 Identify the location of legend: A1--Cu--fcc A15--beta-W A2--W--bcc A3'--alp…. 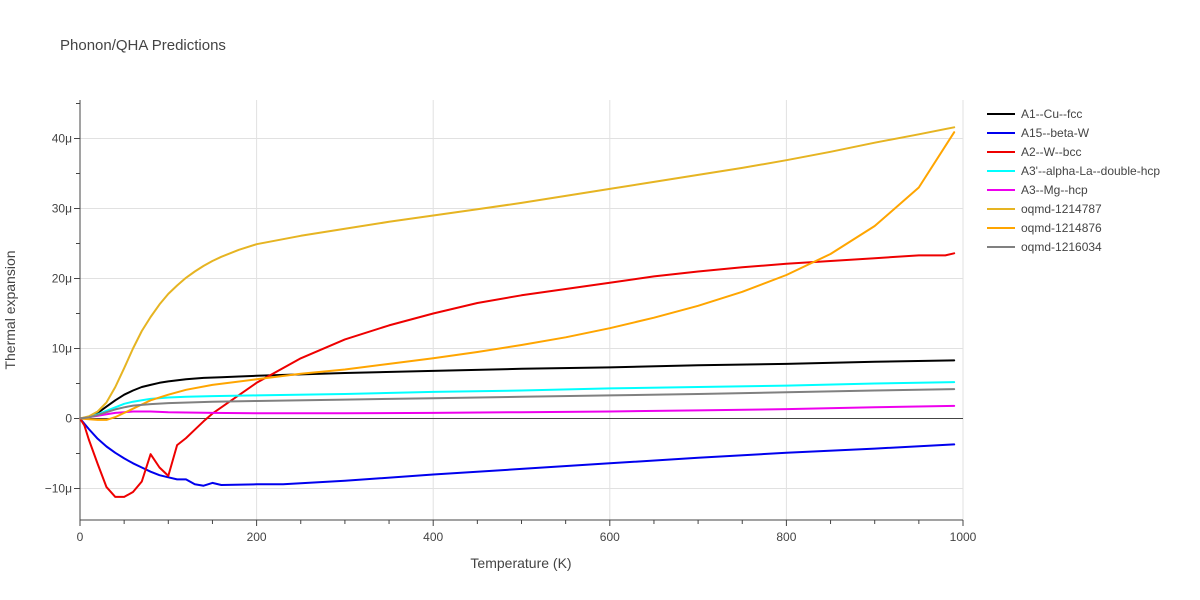
(1073, 180).